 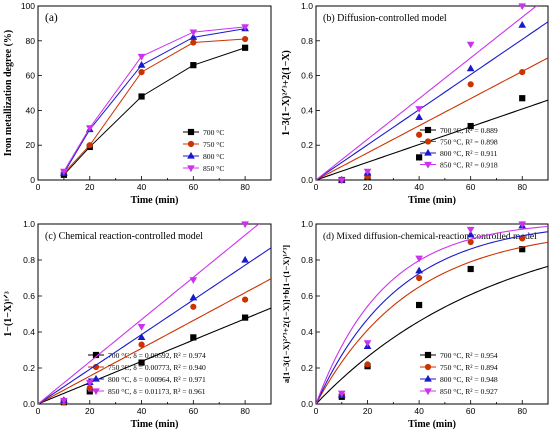 I want to click on x-tick-label-a-0: 0, so click(x=38, y=187).